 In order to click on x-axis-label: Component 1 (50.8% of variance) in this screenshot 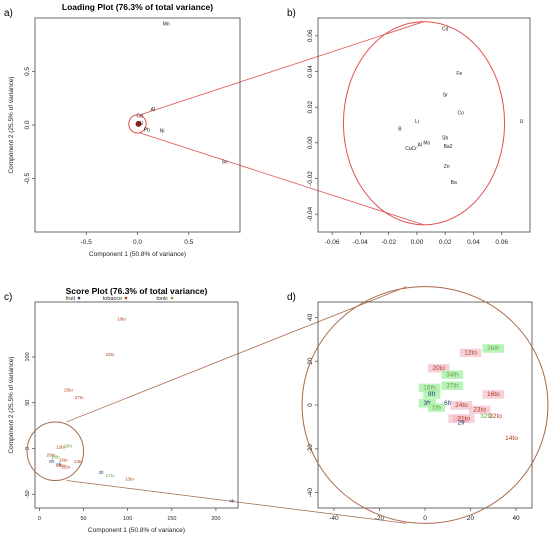, I will do `click(137, 254)`.